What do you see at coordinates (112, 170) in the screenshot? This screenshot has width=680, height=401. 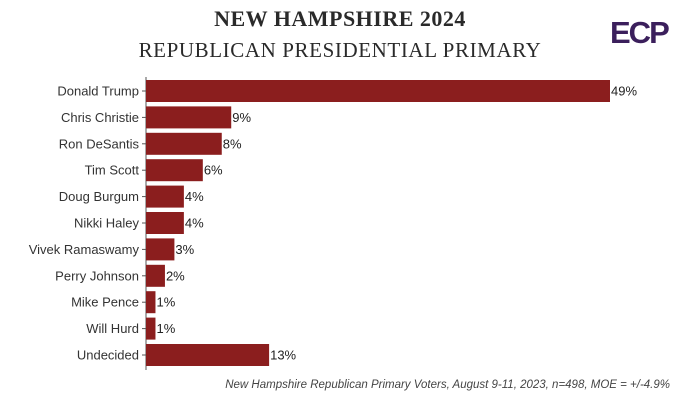 I see `category-label: Tim Scott` at bounding box center [112, 170].